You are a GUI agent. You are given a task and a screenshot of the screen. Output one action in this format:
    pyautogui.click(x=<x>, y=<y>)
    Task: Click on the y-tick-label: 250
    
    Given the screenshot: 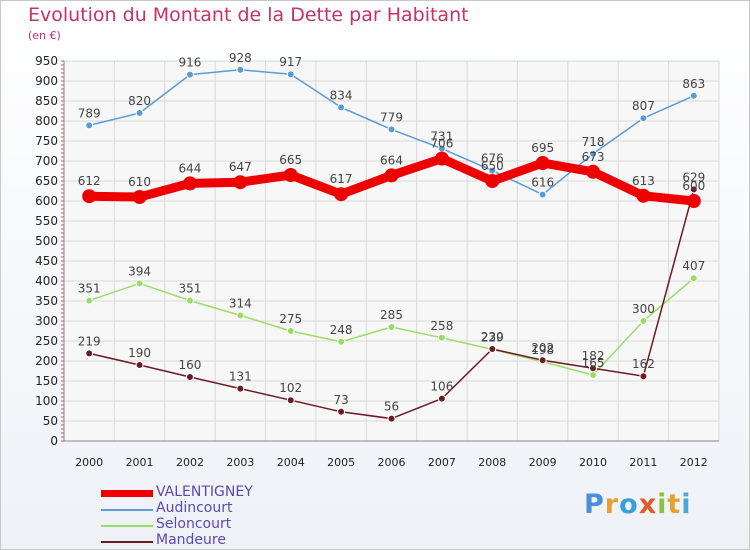 What is the action you would take?
    pyautogui.click(x=46, y=341)
    